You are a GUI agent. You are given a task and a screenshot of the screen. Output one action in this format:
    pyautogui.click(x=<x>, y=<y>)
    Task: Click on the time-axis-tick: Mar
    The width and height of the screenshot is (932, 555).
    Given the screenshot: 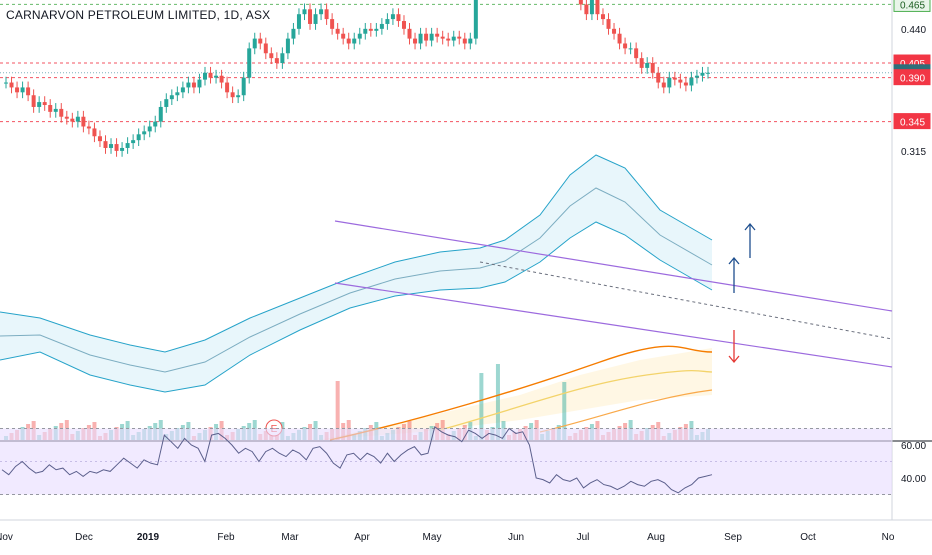 What is the action you would take?
    pyautogui.click(x=290, y=537)
    